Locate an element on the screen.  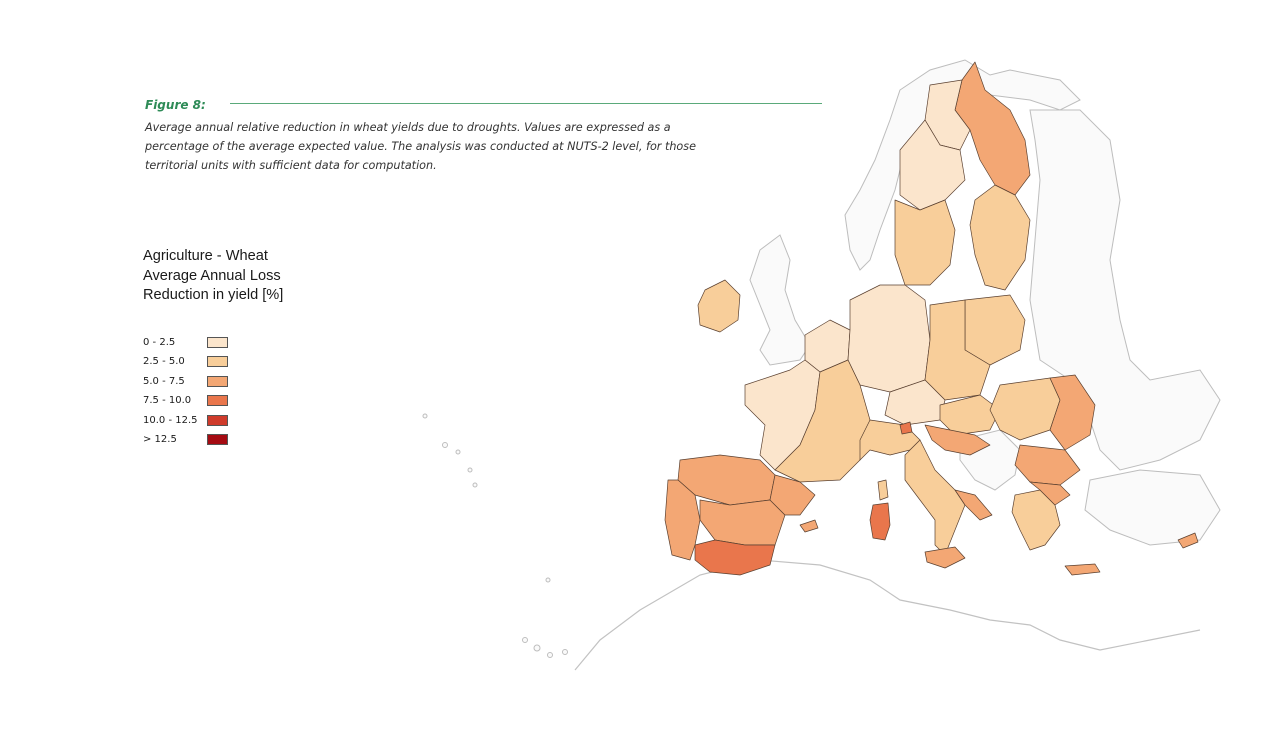
legend-title-line: Average Annual Loss is located at coordinates (212, 275).